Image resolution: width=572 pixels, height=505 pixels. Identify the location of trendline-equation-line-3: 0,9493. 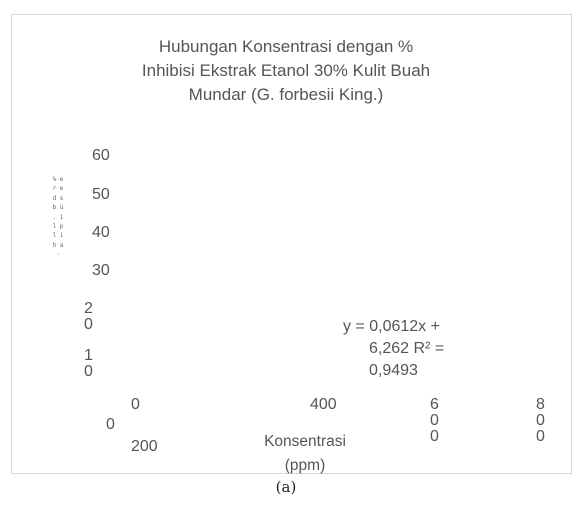
(393, 370).